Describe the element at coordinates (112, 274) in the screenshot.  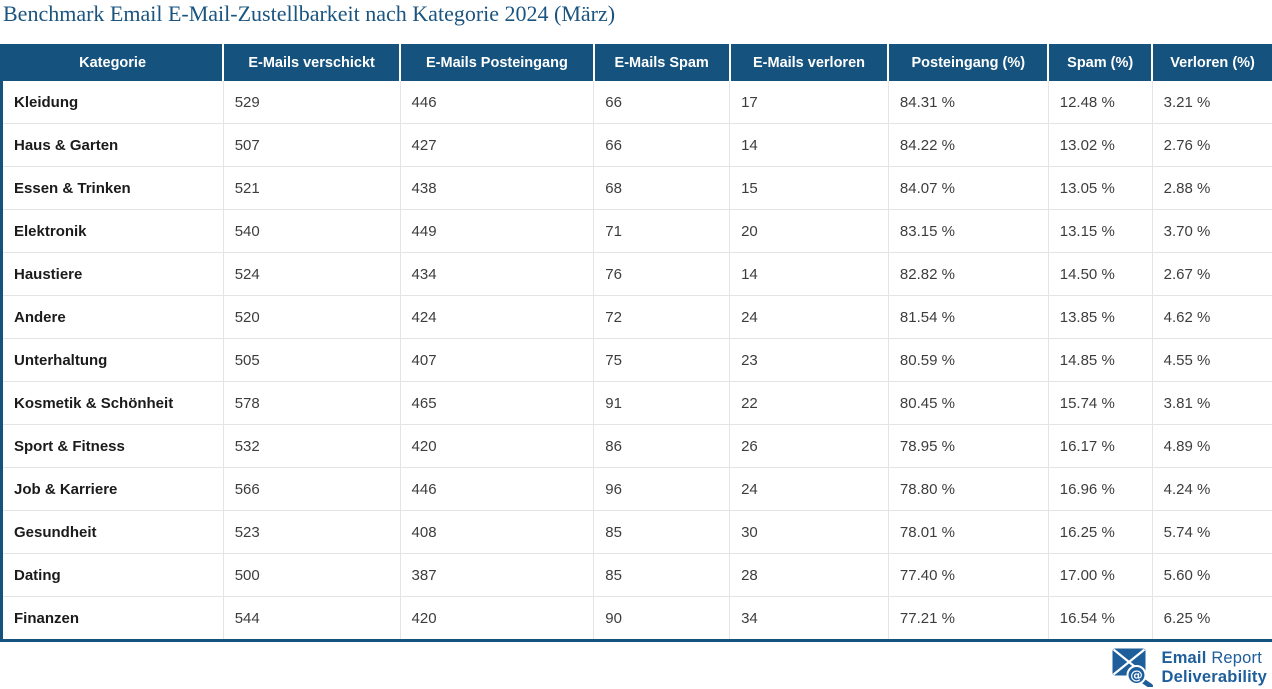
I see `cell-kategorie: Haustiere` at that location.